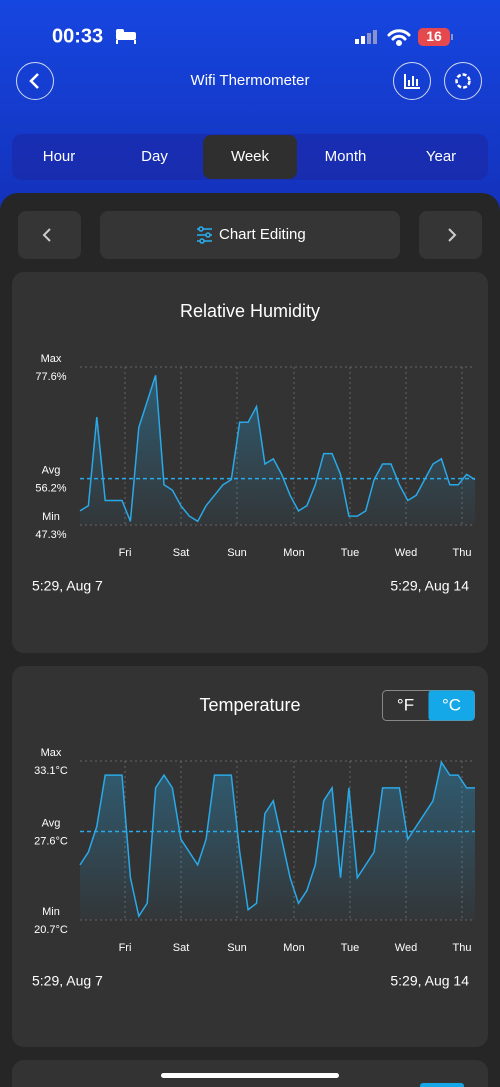 The image size is (500, 1087). I want to click on battery, so click(434, 37).